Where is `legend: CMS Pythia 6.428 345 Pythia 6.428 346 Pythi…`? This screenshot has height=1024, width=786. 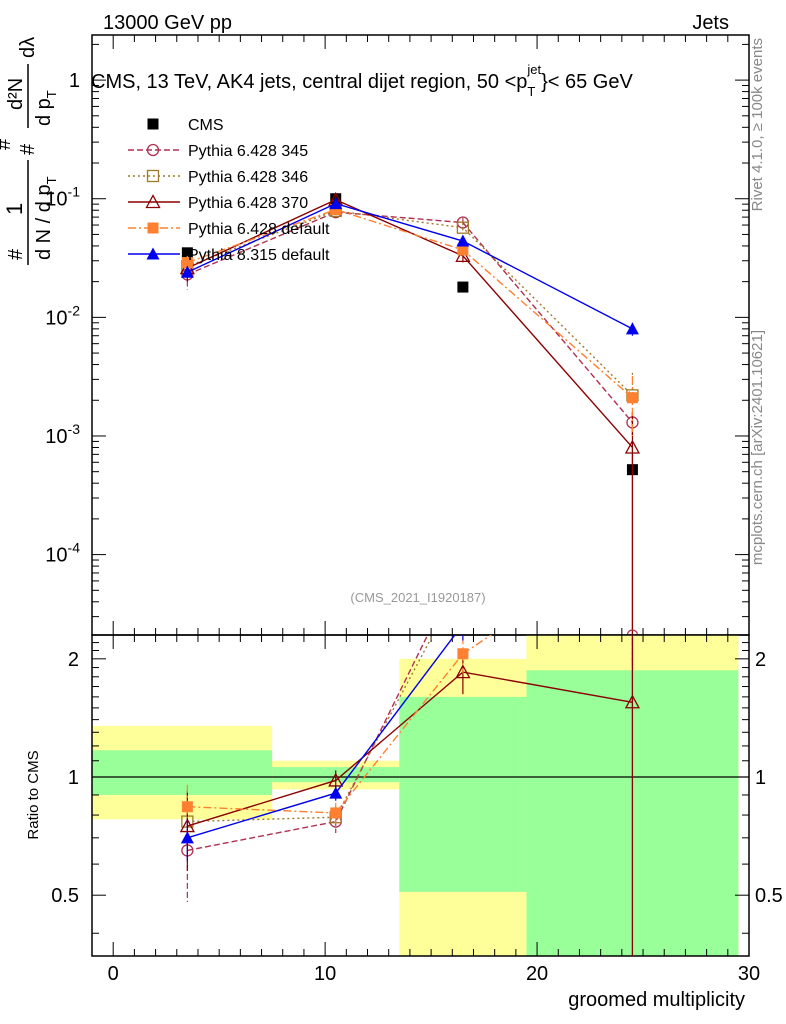 legend: CMS Pythia 6.428 345 Pythia 6.428 346 Pythi… is located at coordinates (229, 190).